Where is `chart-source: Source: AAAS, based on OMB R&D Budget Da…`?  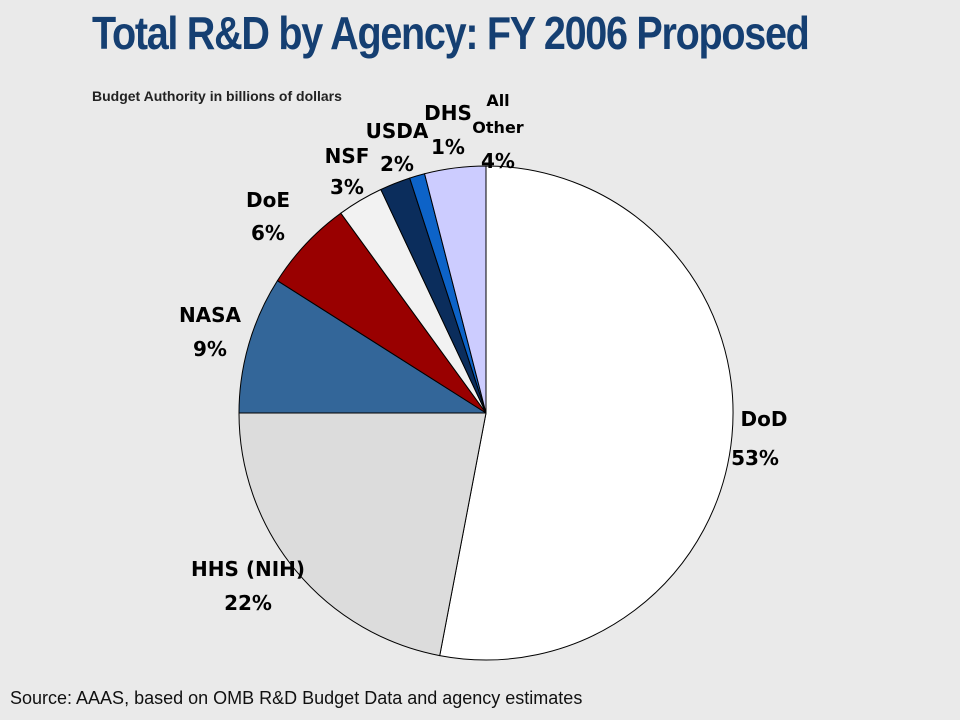 chart-source: Source: AAAS, based on OMB R&D Budget Da… is located at coordinates (296, 698).